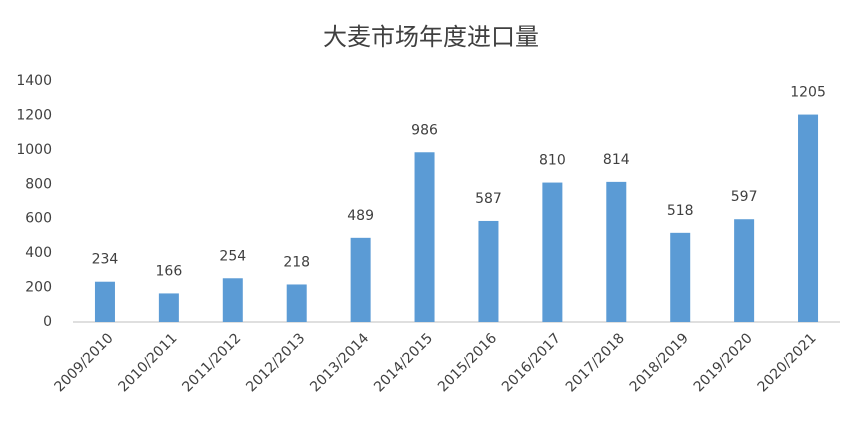 The width and height of the screenshot is (862, 423). I want to click on x-tick-label: 2009/2010, so click(84, 362).